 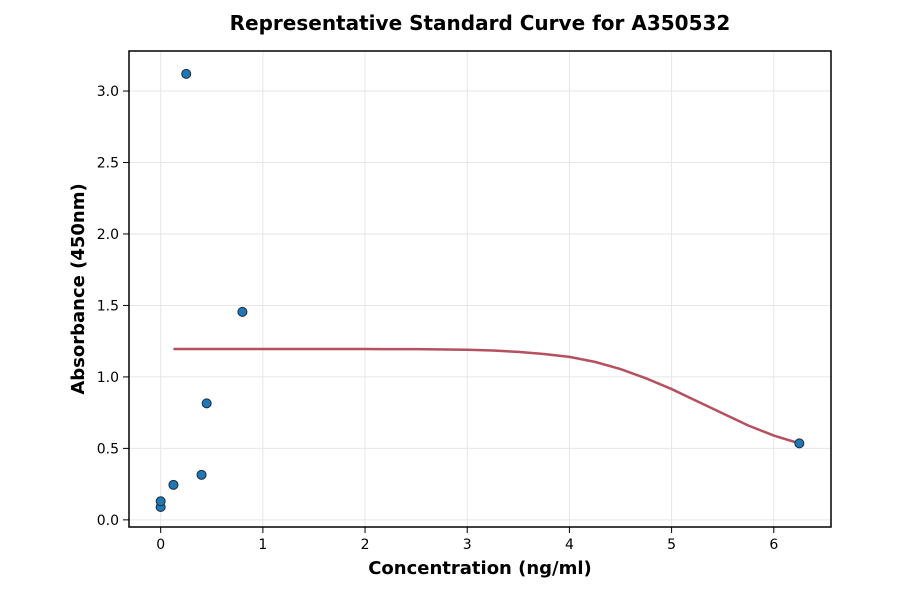 What do you see at coordinates (365, 545) in the screenshot?
I see `x-tick-label: 2` at bounding box center [365, 545].